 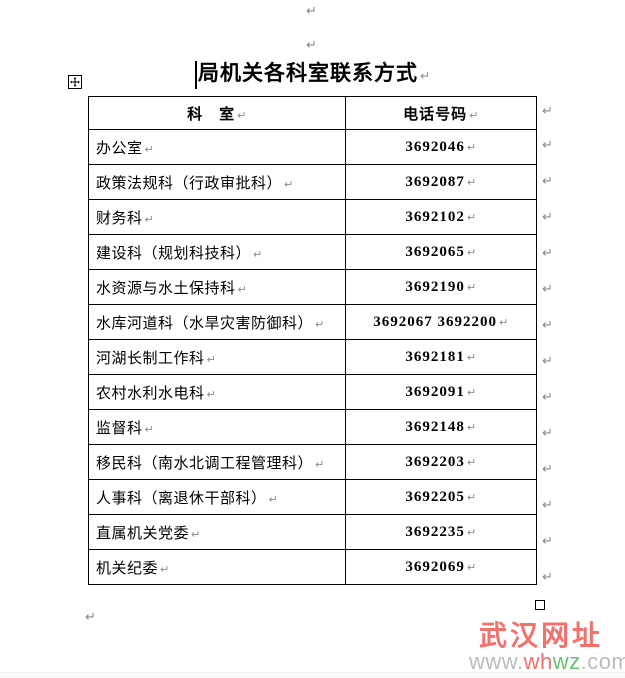 What do you see at coordinates (435, 321) in the screenshot?
I see `phone-number: 3692067 3692200` at bounding box center [435, 321].